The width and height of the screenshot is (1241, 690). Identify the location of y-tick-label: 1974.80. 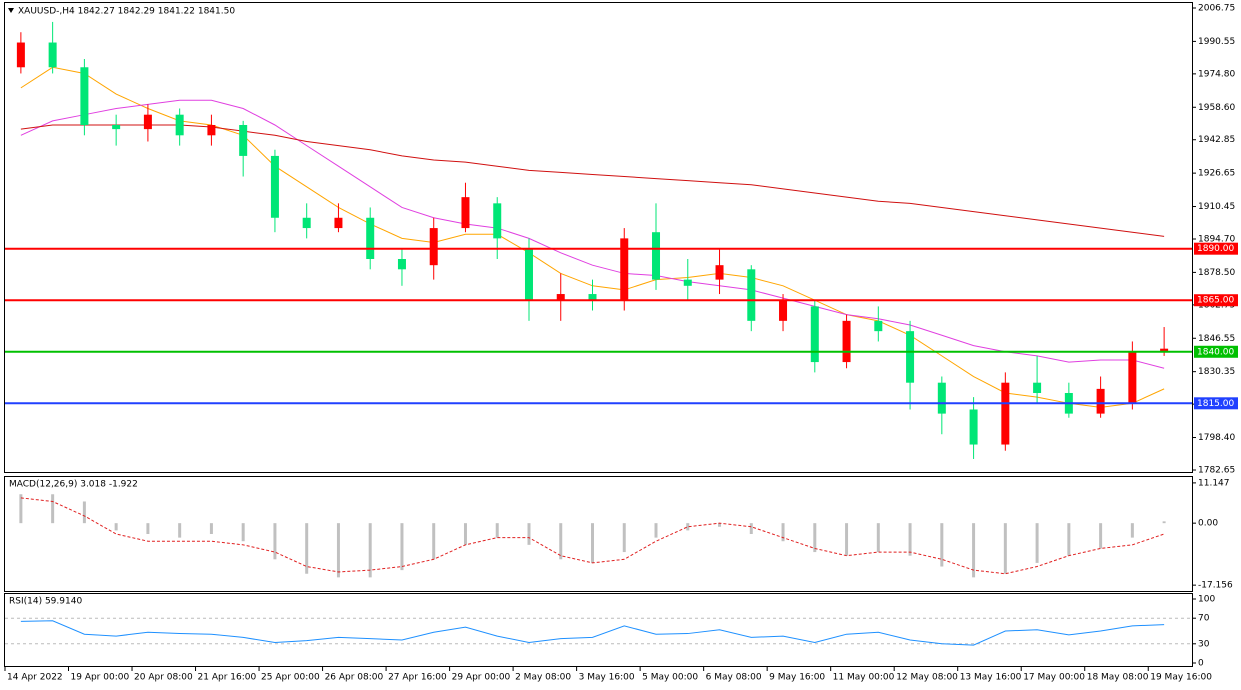
(1216, 74).